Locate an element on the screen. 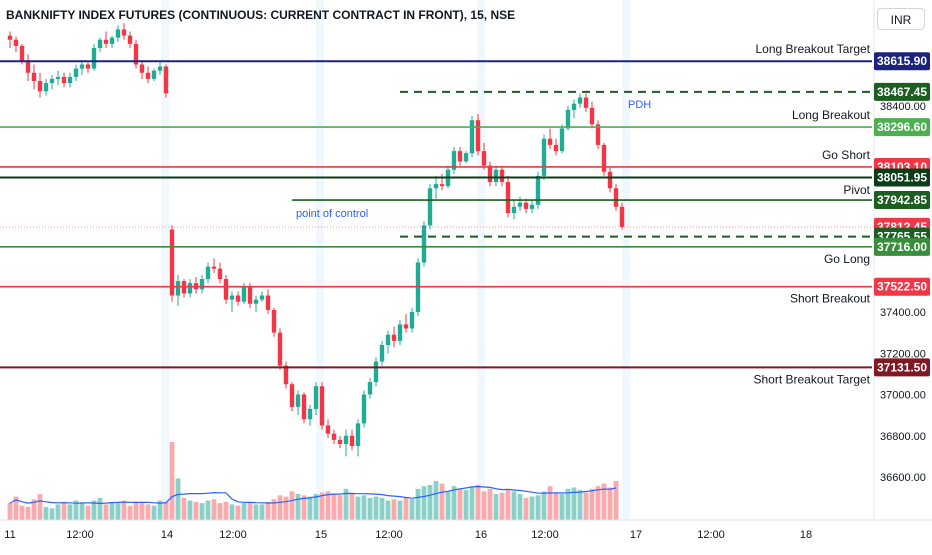  x-tick-label: 16 is located at coordinates (481, 535).